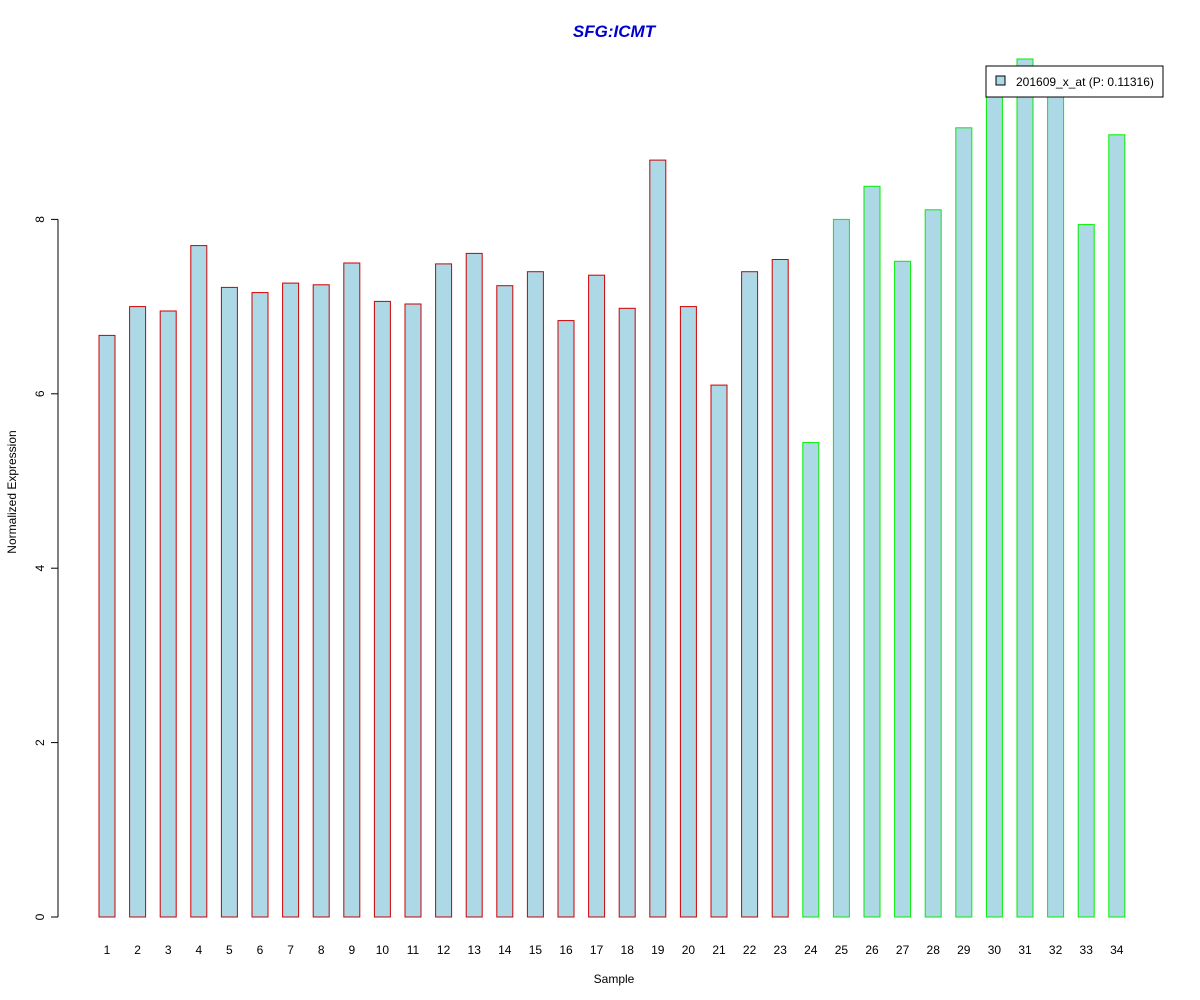 This screenshot has height=1000, width=1200. Describe the element at coordinates (658, 950) in the screenshot. I see `x-tick-label: 19` at that location.